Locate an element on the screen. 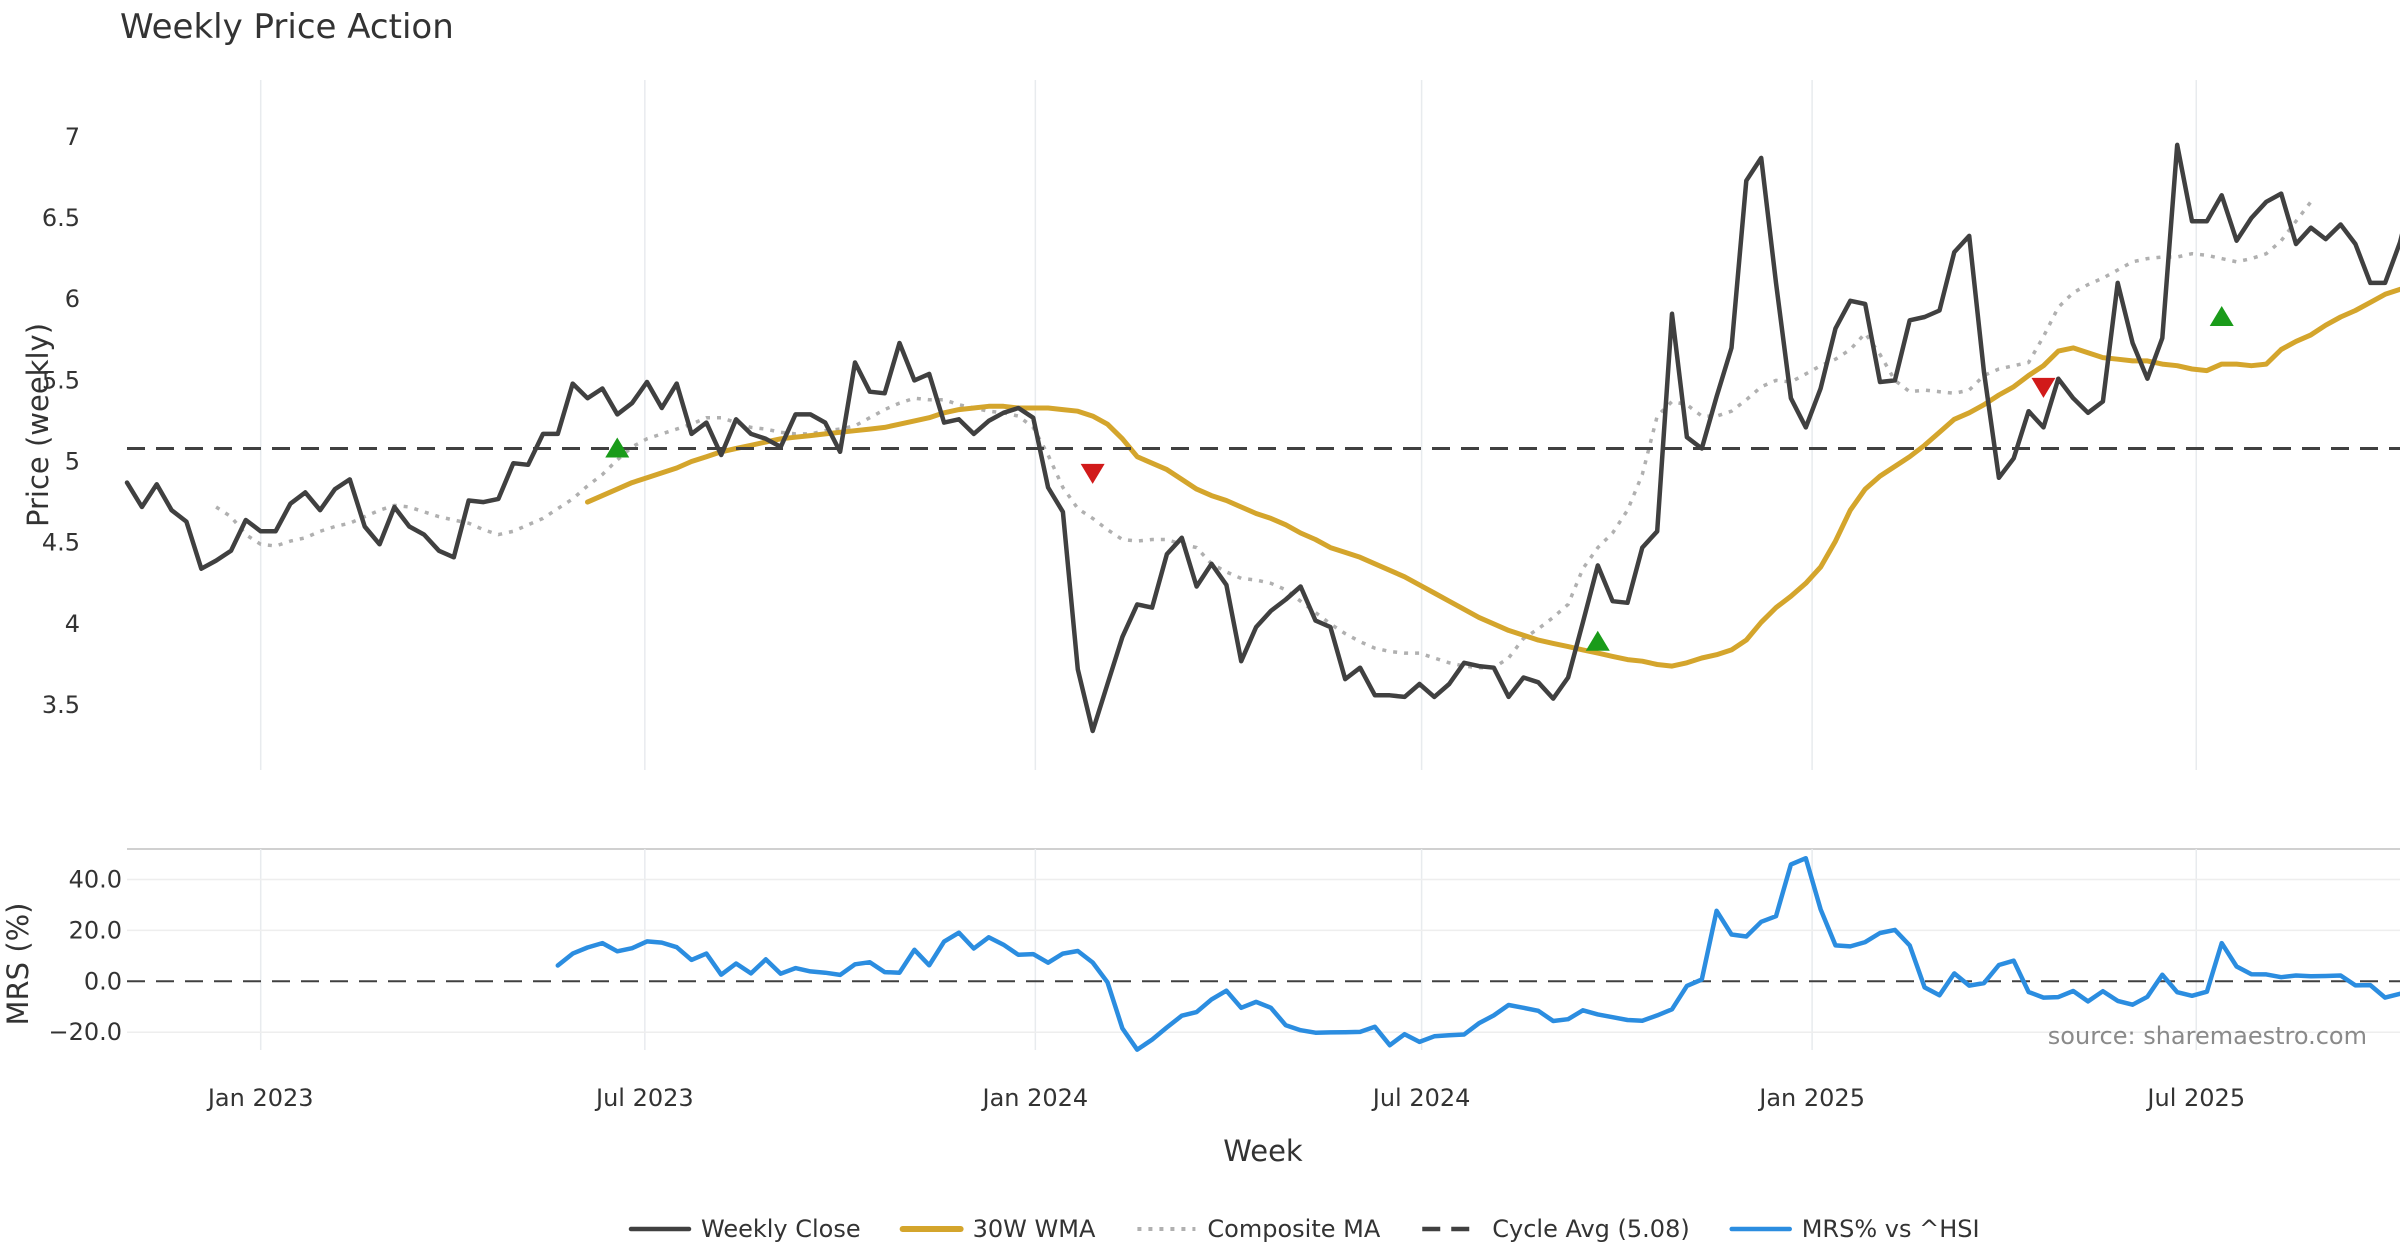 This screenshot has width=2400, height=1260. x-tick-label: Jan 2025 is located at coordinates (1811, 1098).